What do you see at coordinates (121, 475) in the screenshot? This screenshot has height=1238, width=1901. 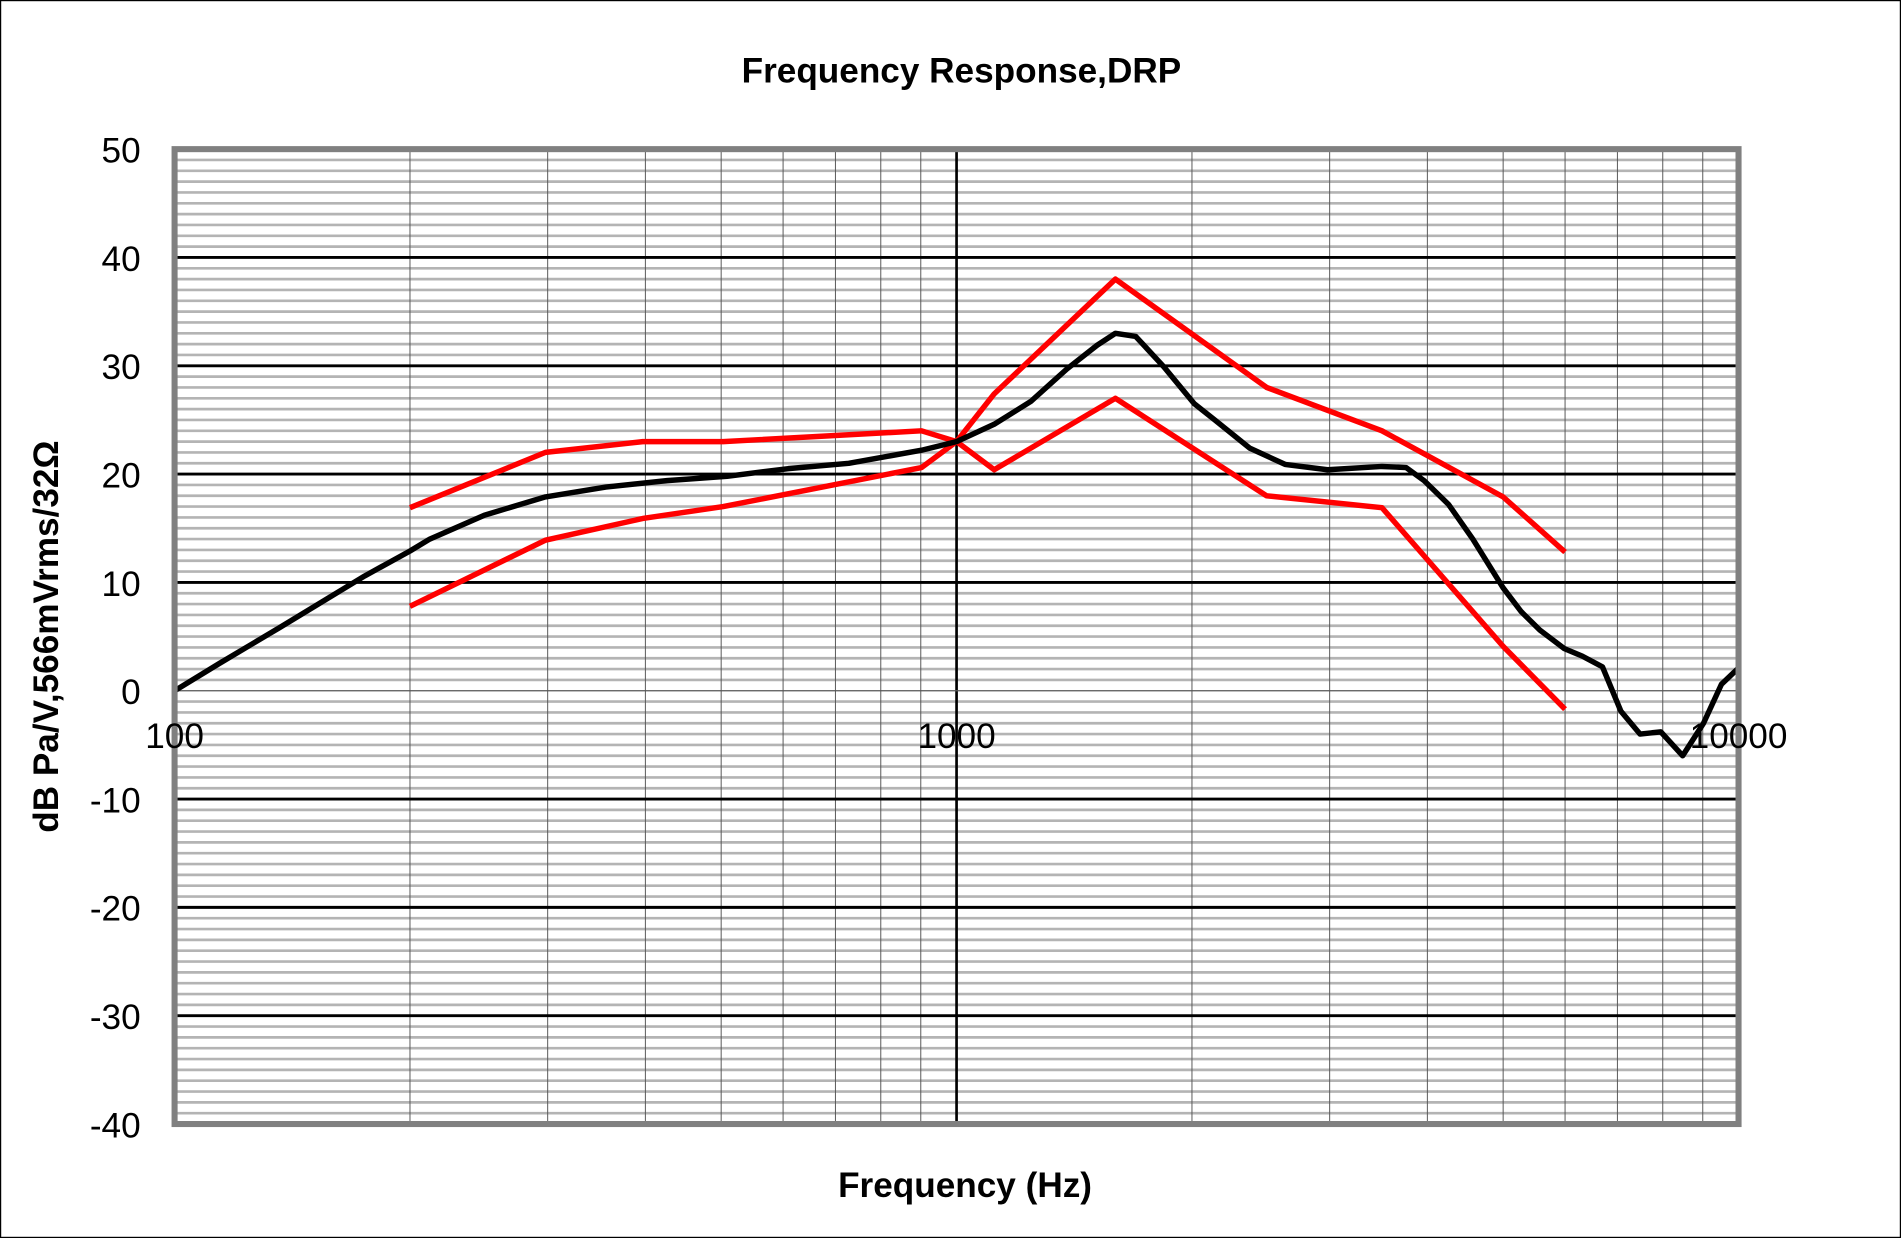 I see `y-tick-label: 20` at bounding box center [121, 475].